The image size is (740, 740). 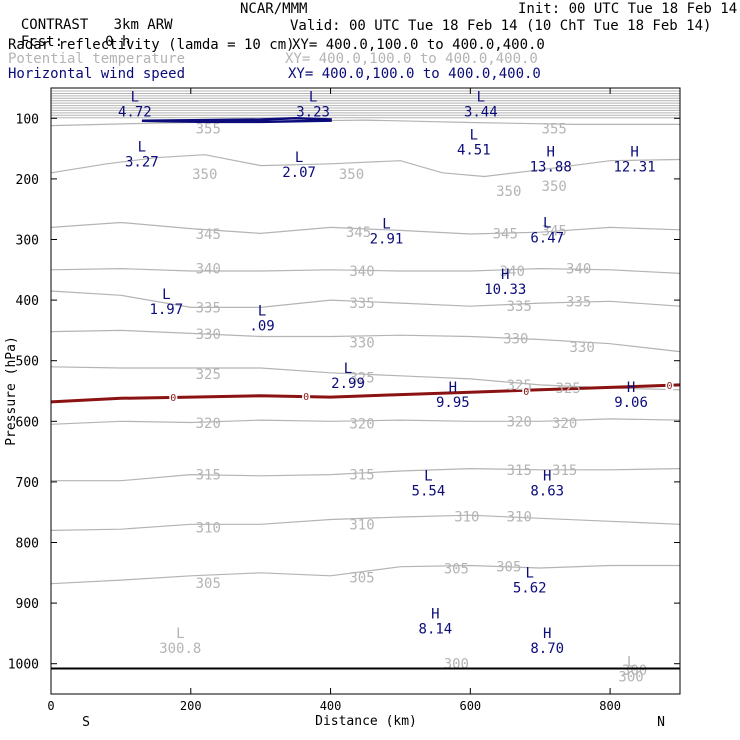 What do you see at coordinates (23, 665) in the screenshot?
I see `y-tick-label: 1000` at bounding box center [23, 665].